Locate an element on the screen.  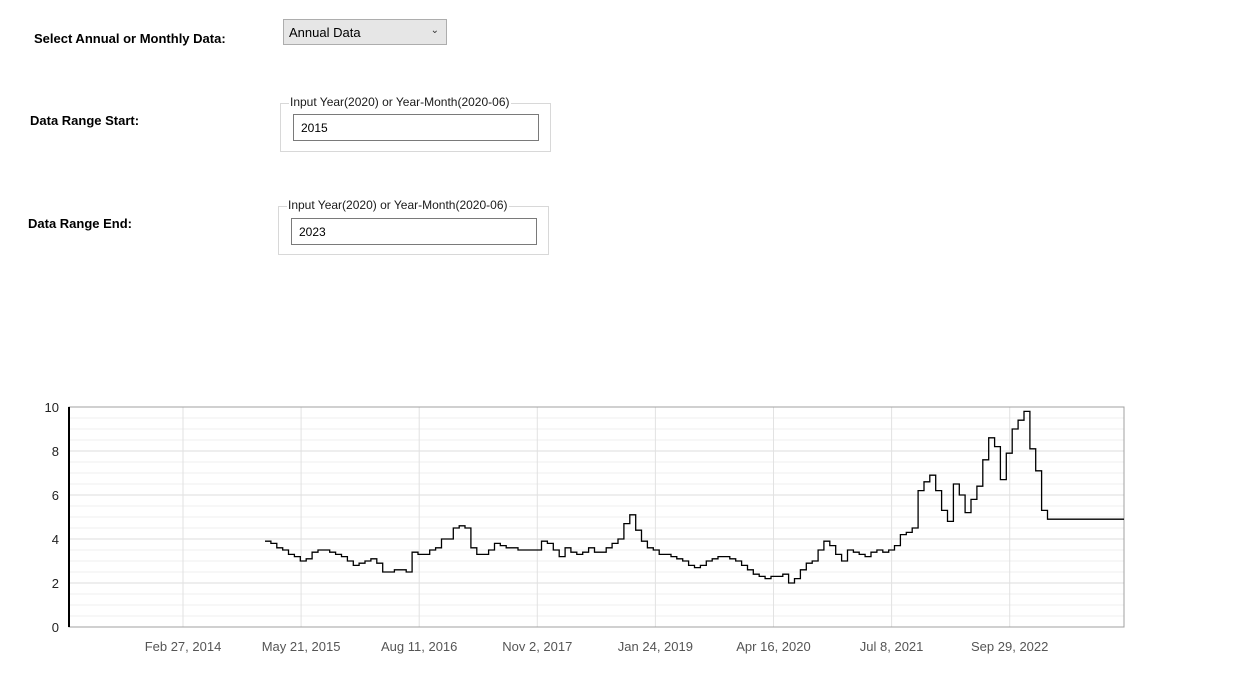
start-label: Data Range Start: is located at coordinates (85, 120).